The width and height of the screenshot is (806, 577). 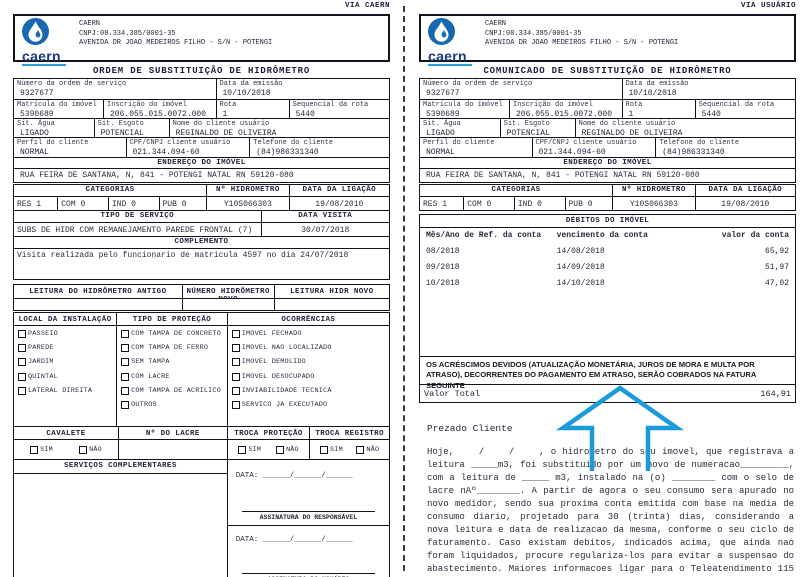 I want to click on categorias-header: CATEGORIAS, so click(x=111, y=190).